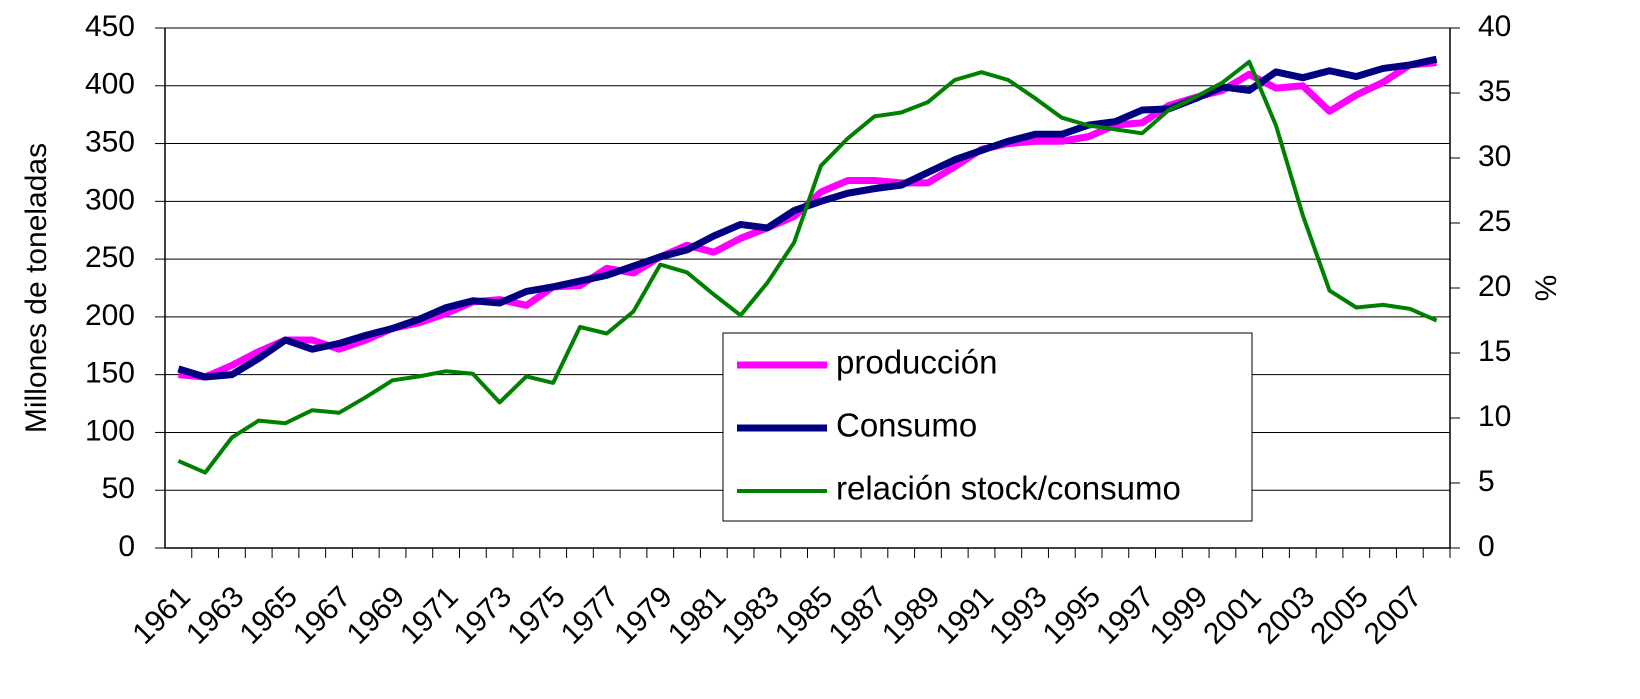 This screenshot has height=699, width=1640. What do you see at coordinates (1494, 351) in the screenshot?
I see `y2-tick-label: 15` at bounding box center [1494, 351].